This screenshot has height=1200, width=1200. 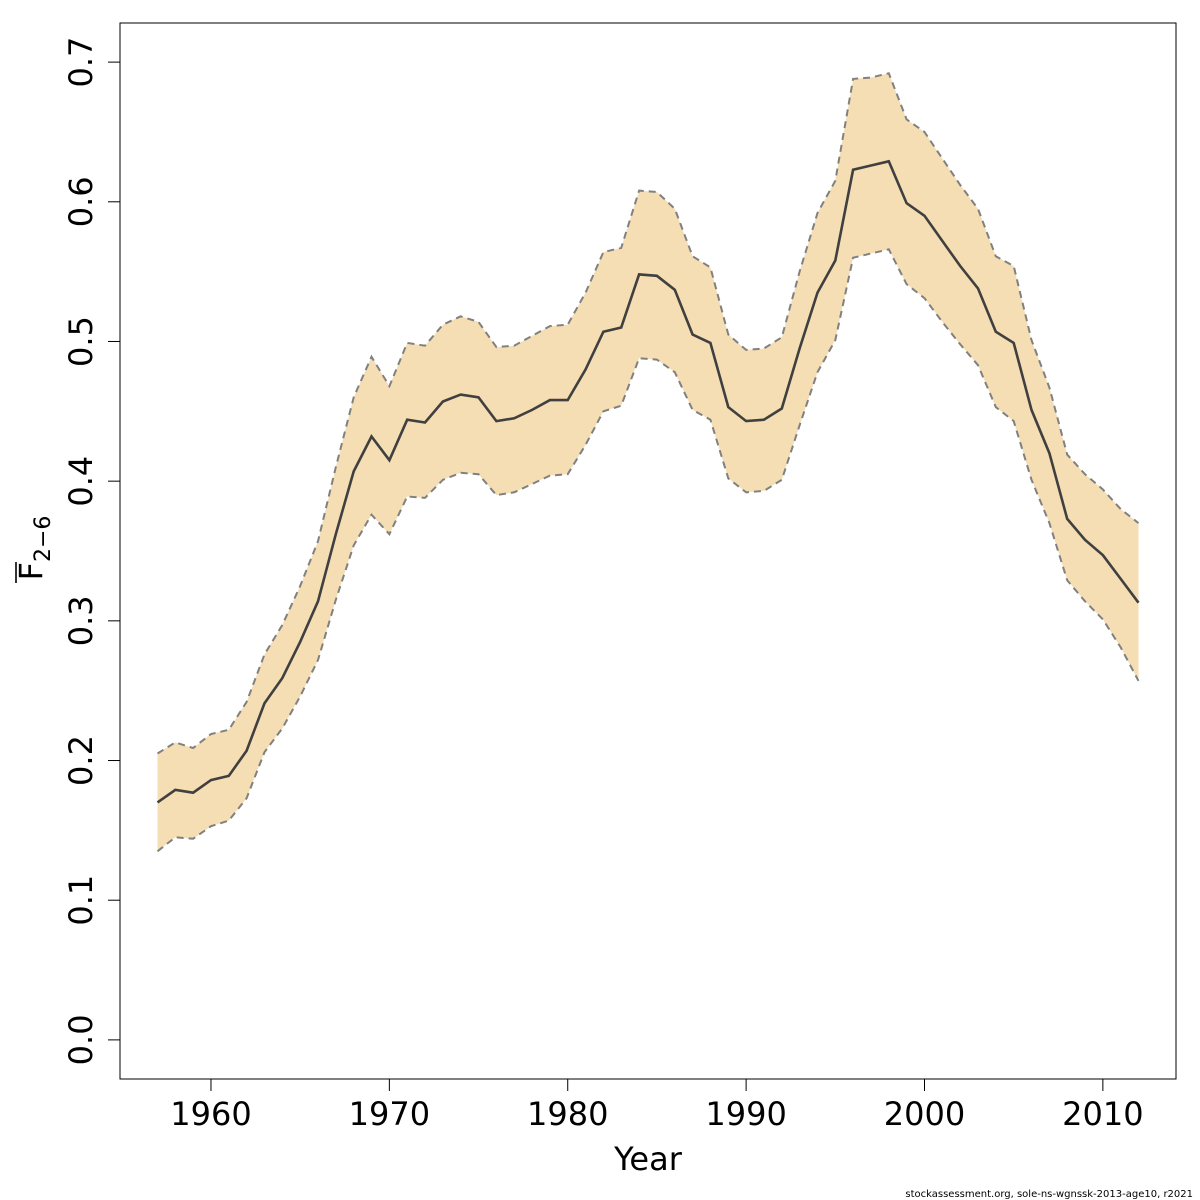 What do you see at coordinates (81, 341) in the screenshot?
I see `y-tick-label: 0.5` at bounding box center [81, 341].